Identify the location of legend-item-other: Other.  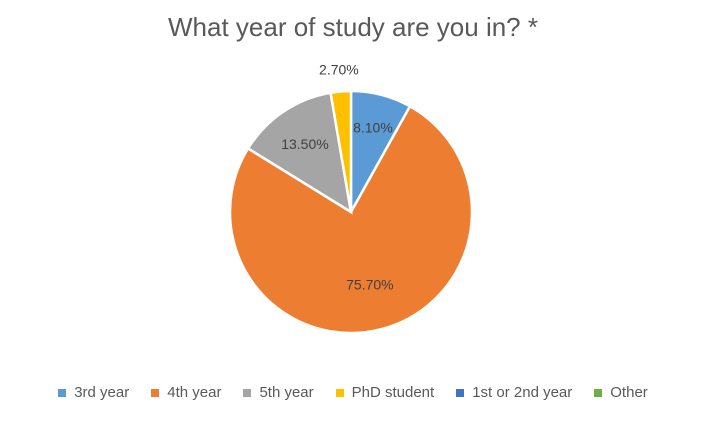
(621, 392).